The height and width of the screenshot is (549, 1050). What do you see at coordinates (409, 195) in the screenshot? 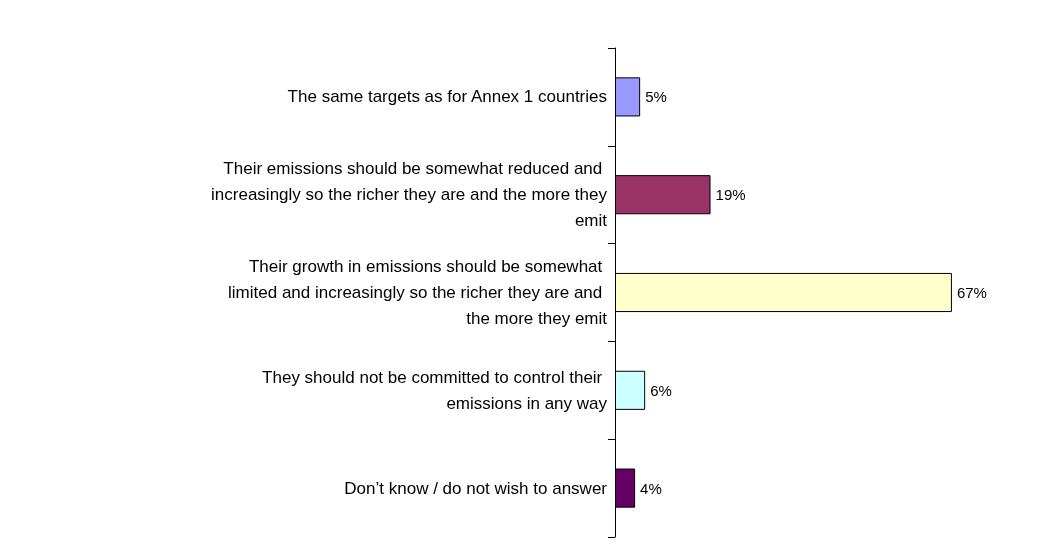
I see `y-tick-label: Their emissions should be somewhat reduced and increasingly so the richer they are and the more they emit` at bounding box center [409, 195].